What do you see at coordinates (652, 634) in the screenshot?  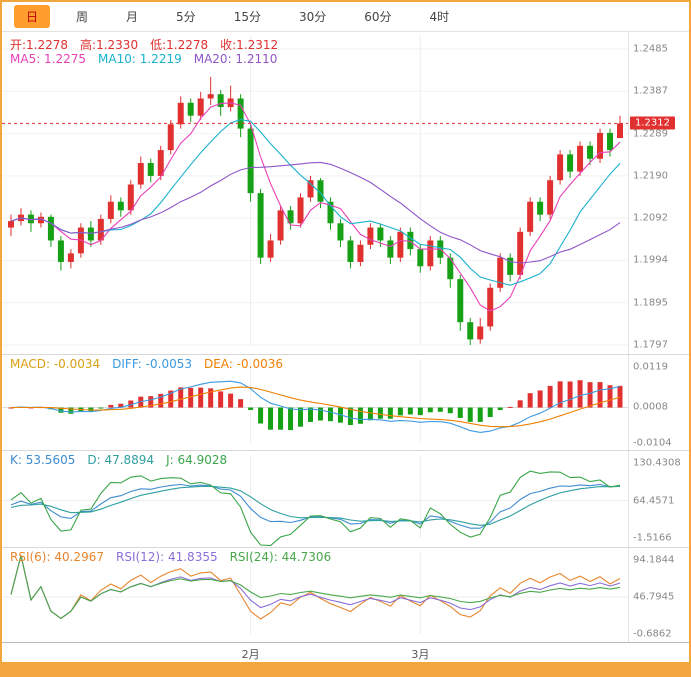 I see `rsi-tick: -0.6862` at bounding box center [652, 634].